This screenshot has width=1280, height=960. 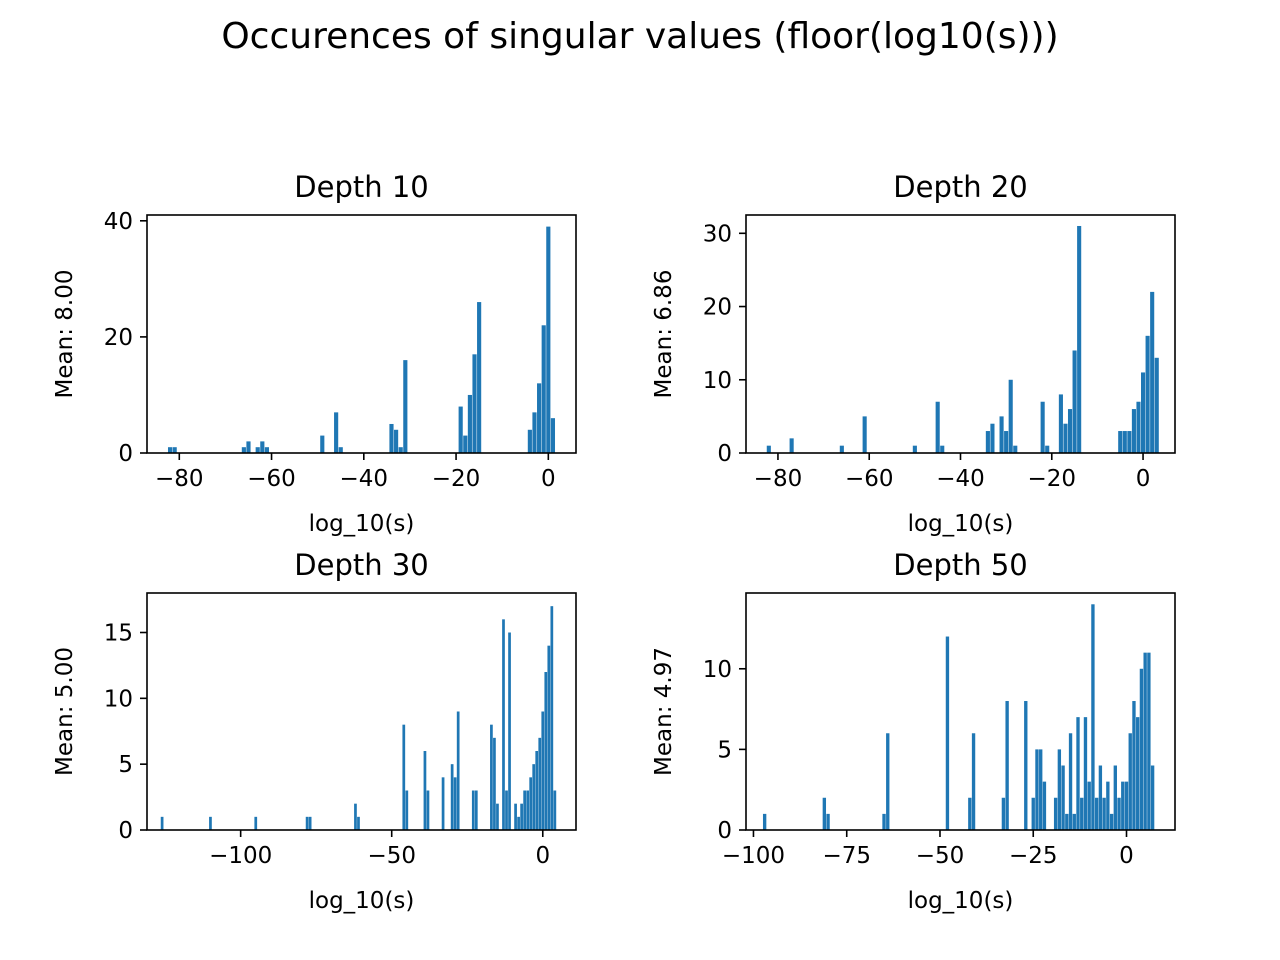 What do you see at coordinates (65, 711) in the screenshot?
I see `y-axis-label: Mean: 5.00` at bounding box center [65, 711].